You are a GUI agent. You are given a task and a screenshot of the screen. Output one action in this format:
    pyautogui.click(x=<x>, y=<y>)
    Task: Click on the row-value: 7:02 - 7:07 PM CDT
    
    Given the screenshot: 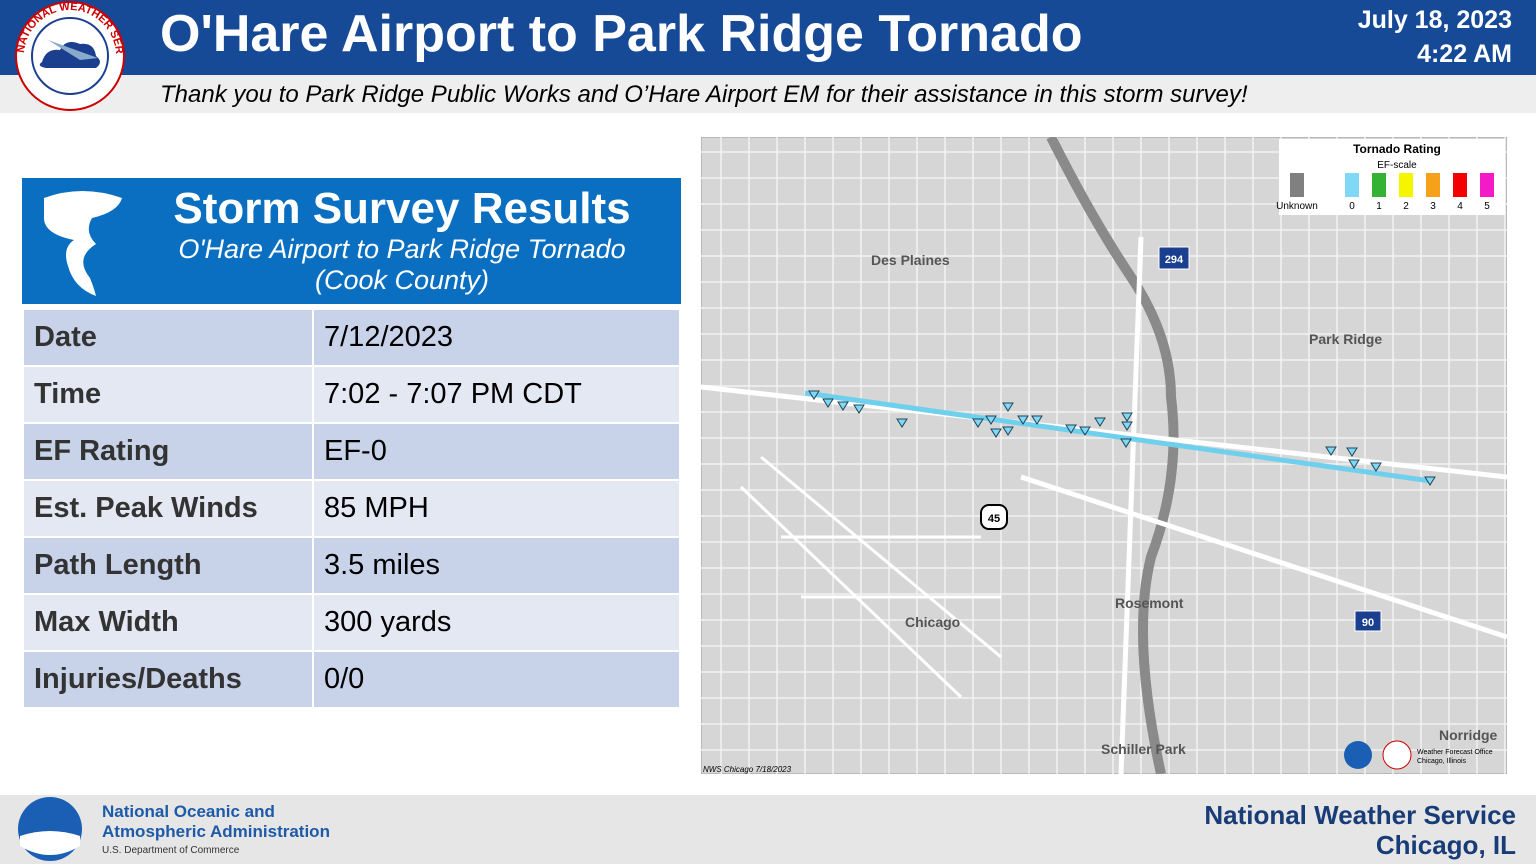 What is the action you would take?
    pyautogui.click(x=496, y=394)
    